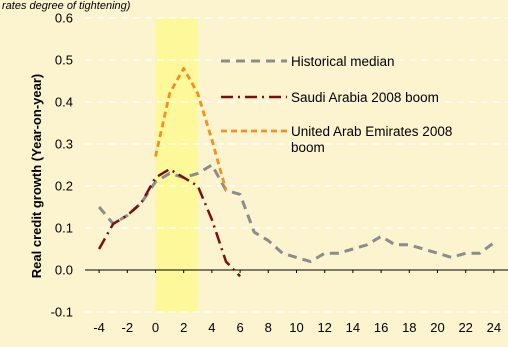  What do you see at coordinates (64, 102) in the screenshot?
I see `y-tick-label: 0.4` at bounding box center [64, 102].